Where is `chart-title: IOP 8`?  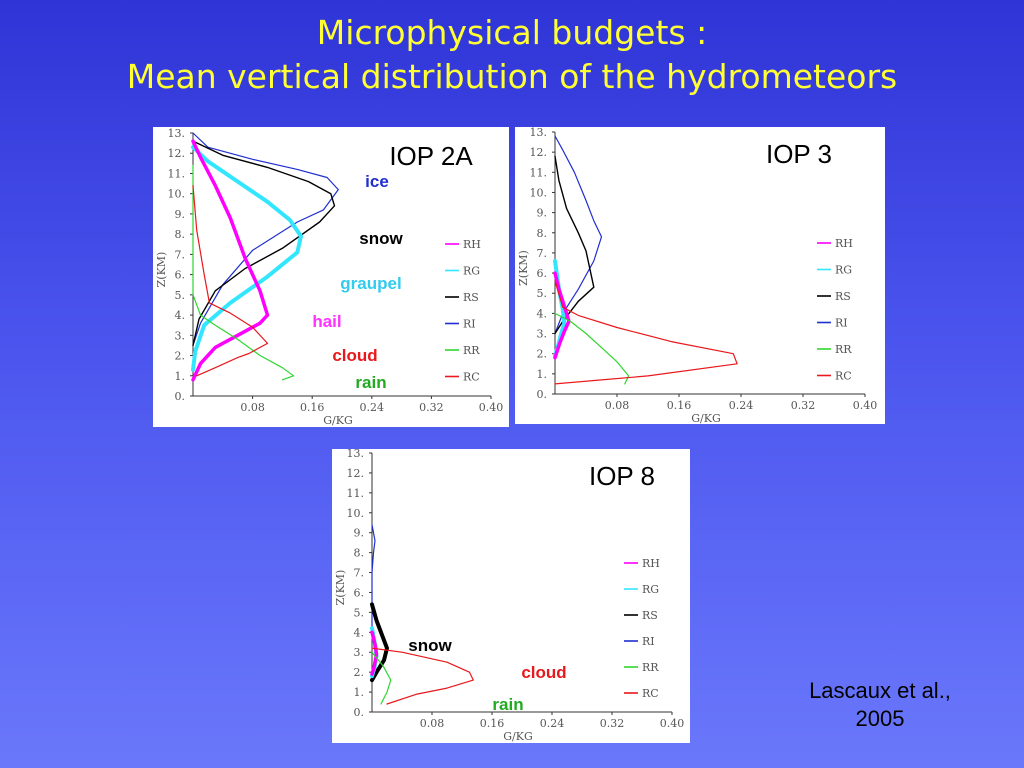
chart-title: IOP 8 is located at coordinates (622, 476).